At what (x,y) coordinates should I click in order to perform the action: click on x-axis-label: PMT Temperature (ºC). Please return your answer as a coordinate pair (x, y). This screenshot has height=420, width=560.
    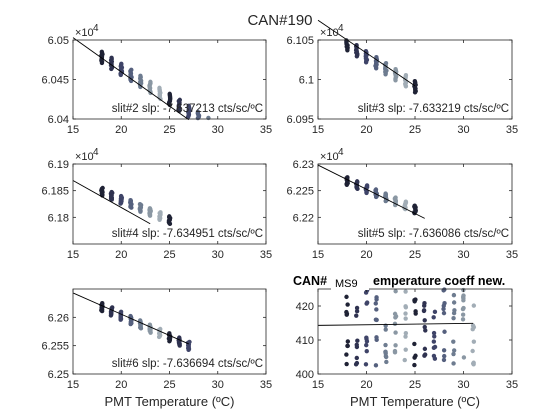
    Looking at the image, I should click on (415, 401).